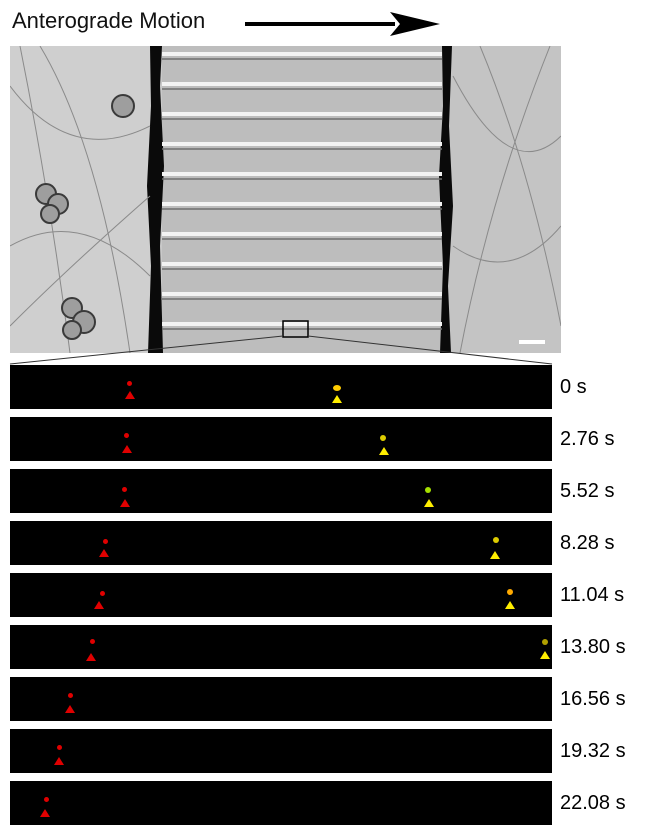 The image size is (651, 825). I want to click on frame-time: 8.28 s, so click(587, 543).